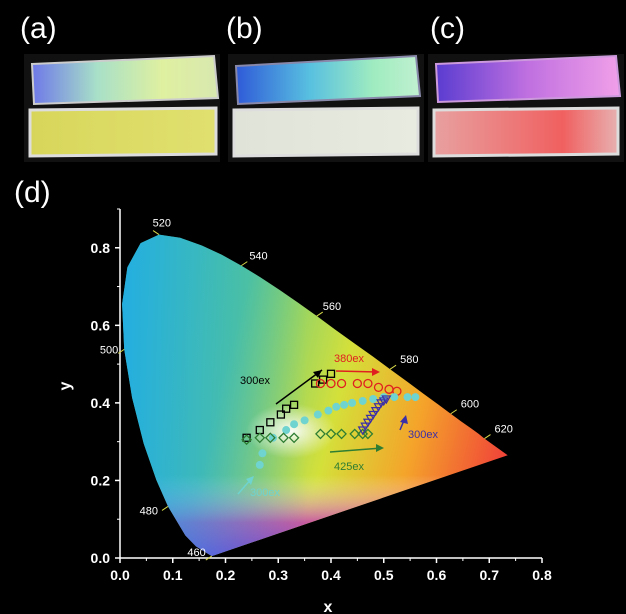 The height and width of the screenshot is (614, 626). Describe the element at coordinates (423, 435) in the screenshot. I see `annotation-300ex-violet: 300ex` at that location.